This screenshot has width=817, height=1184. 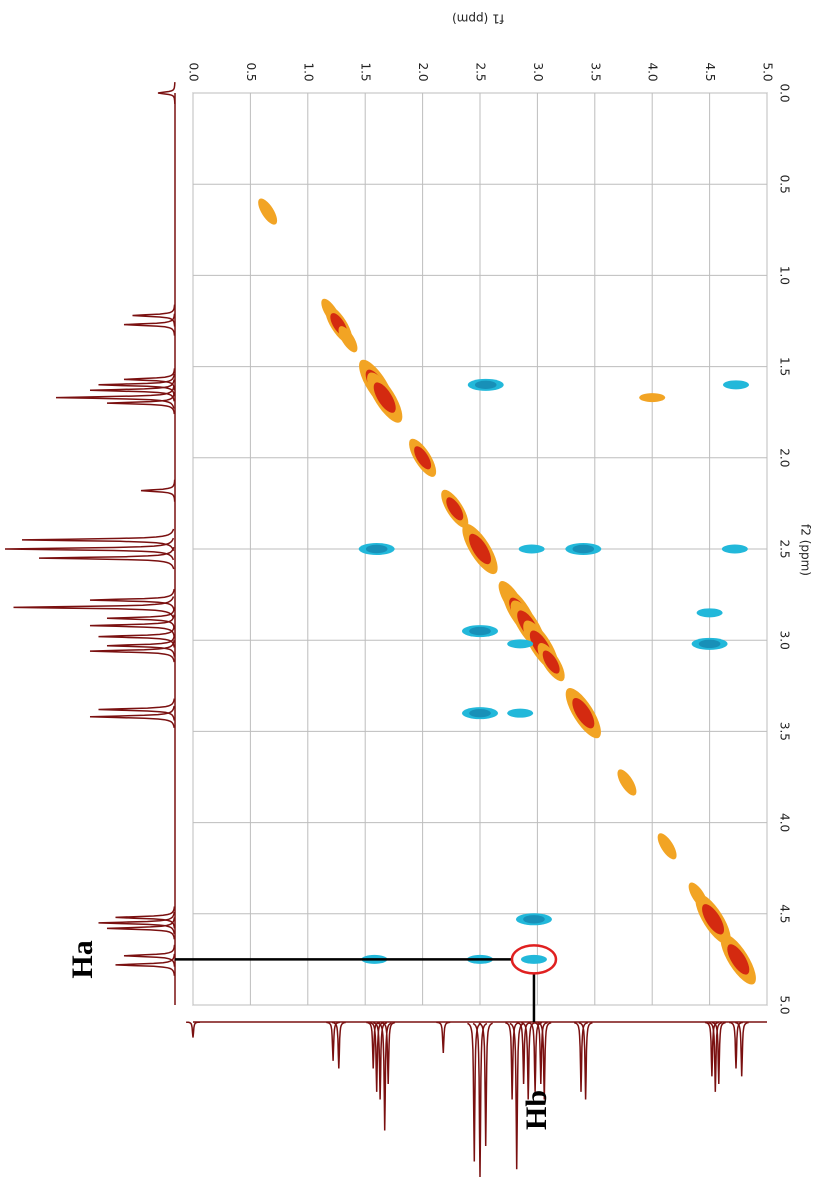 What do you see at coordinates (785, 275) in the screenshot?
I see `y-tick-label: 1.0` at bounding box center [785, 275].